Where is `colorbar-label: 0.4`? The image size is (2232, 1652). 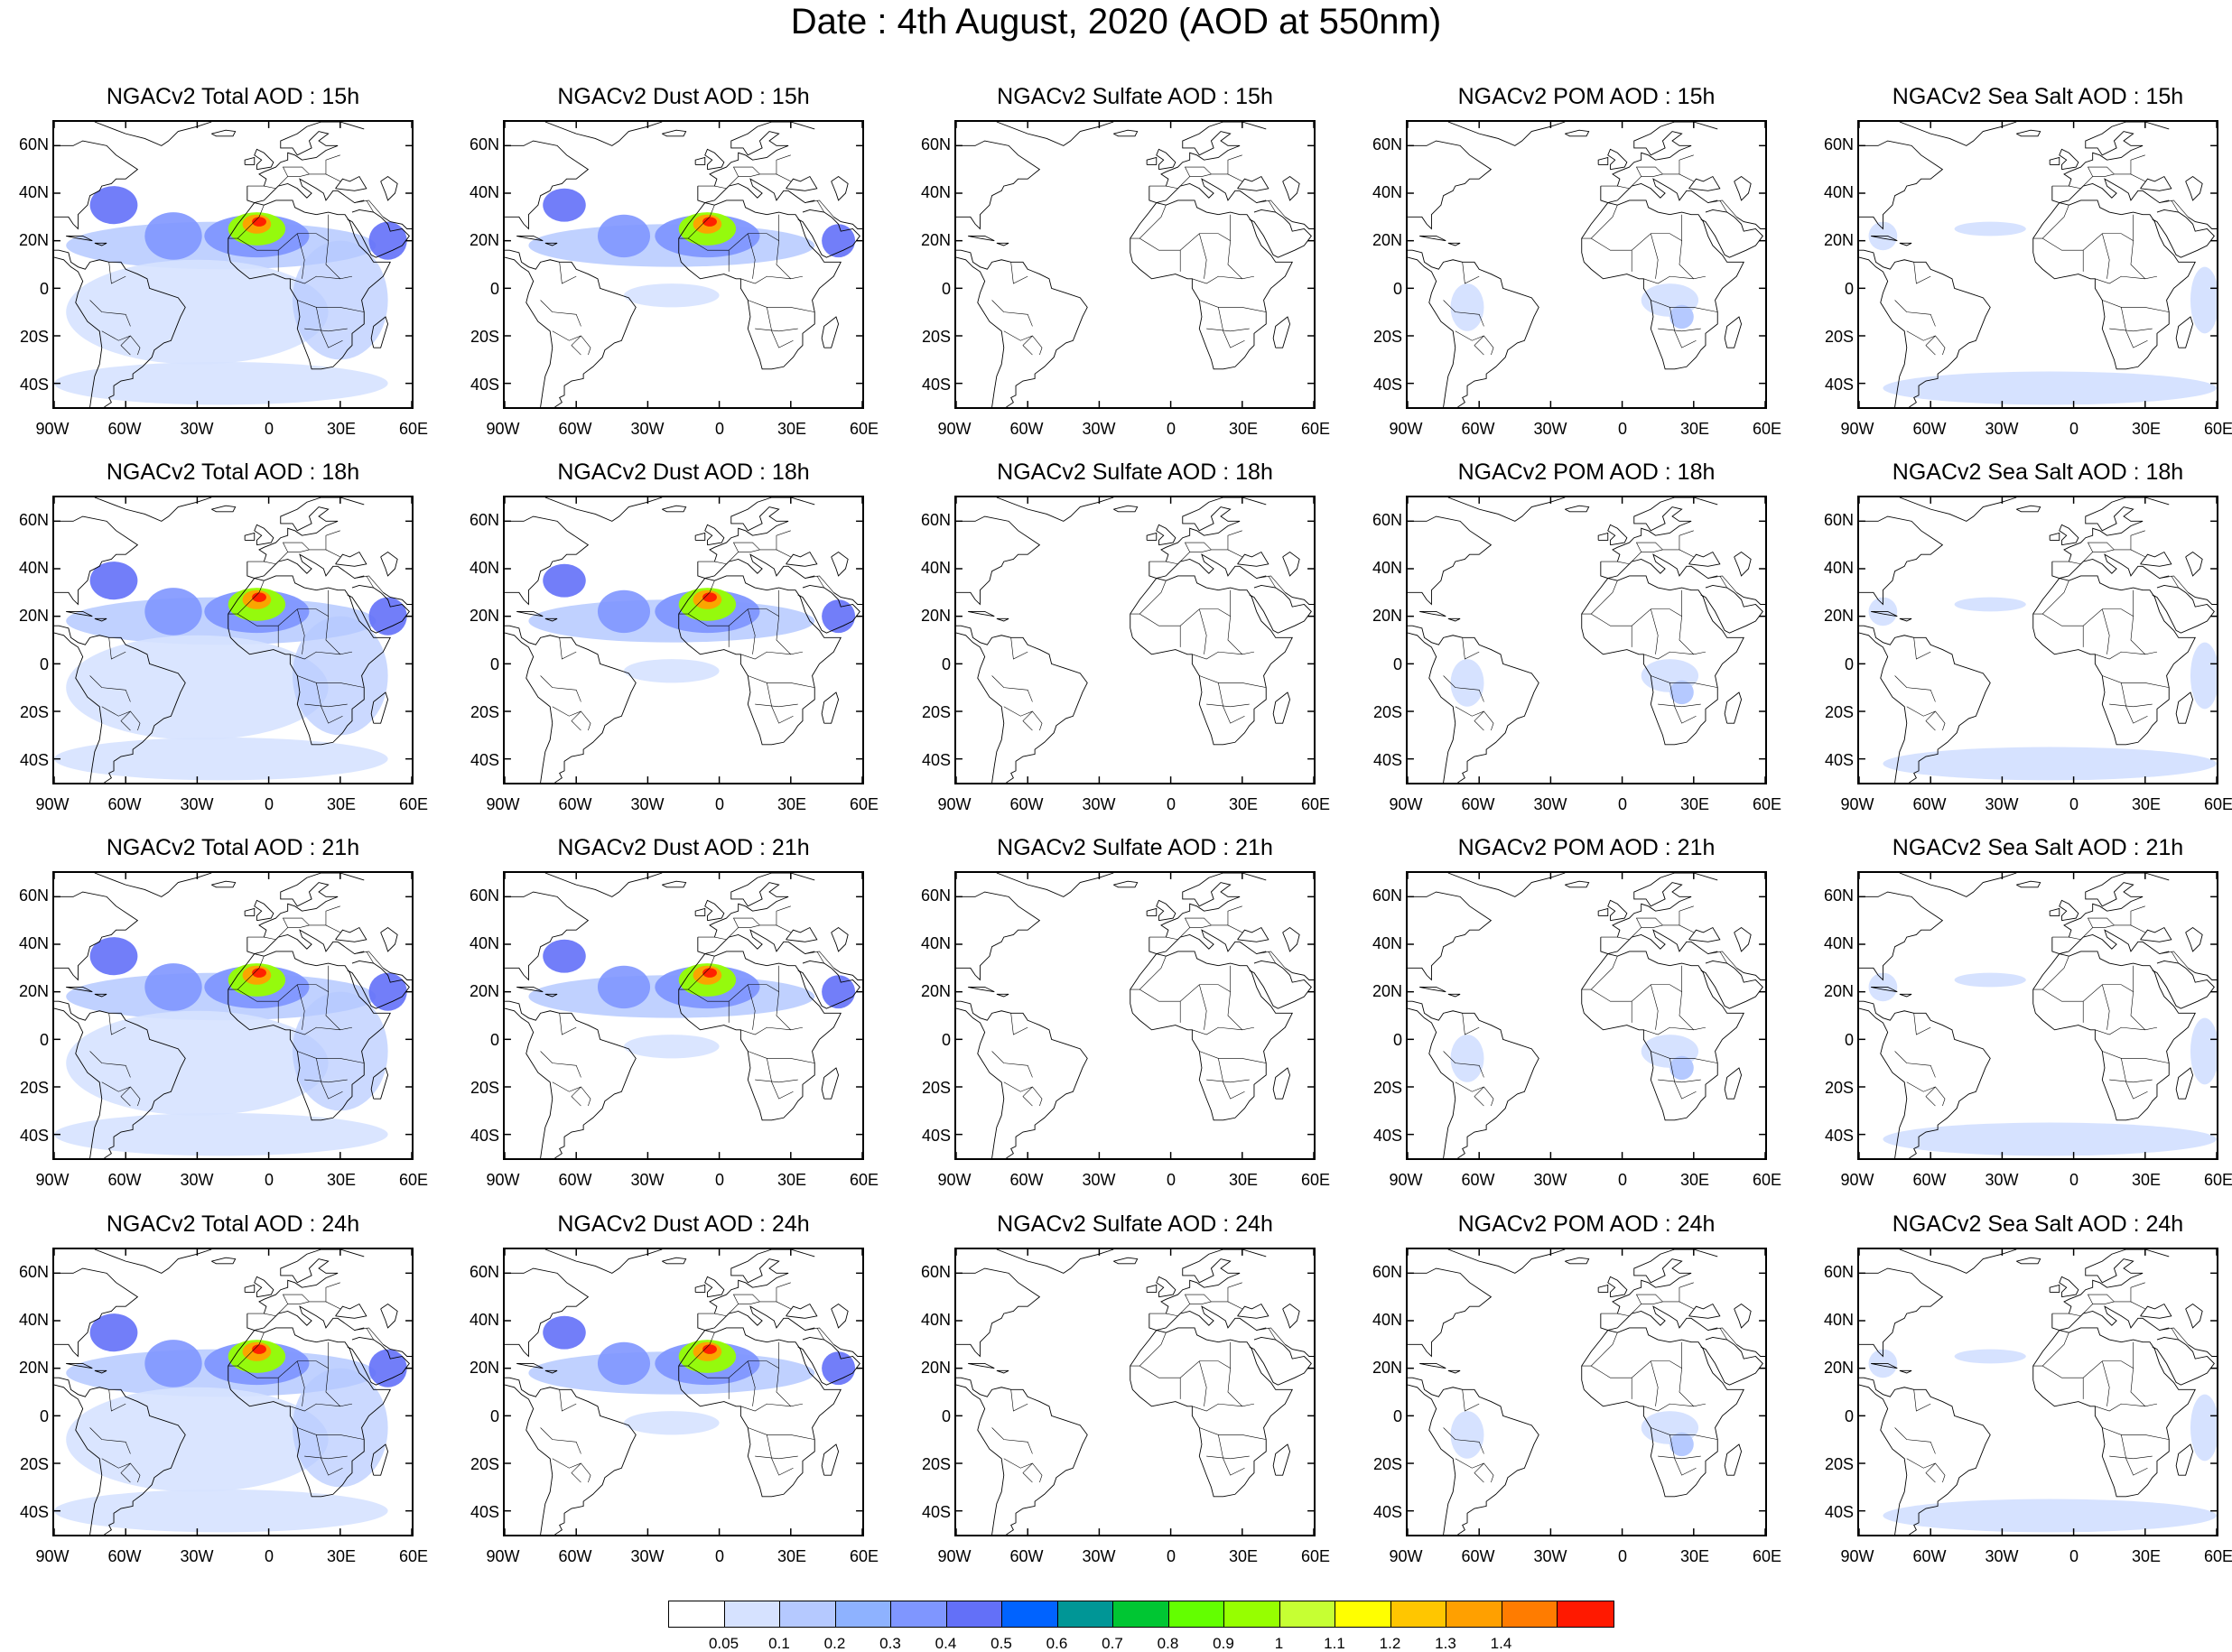
colorbar-label: 0.4 is located at coordinates (946, 1643).